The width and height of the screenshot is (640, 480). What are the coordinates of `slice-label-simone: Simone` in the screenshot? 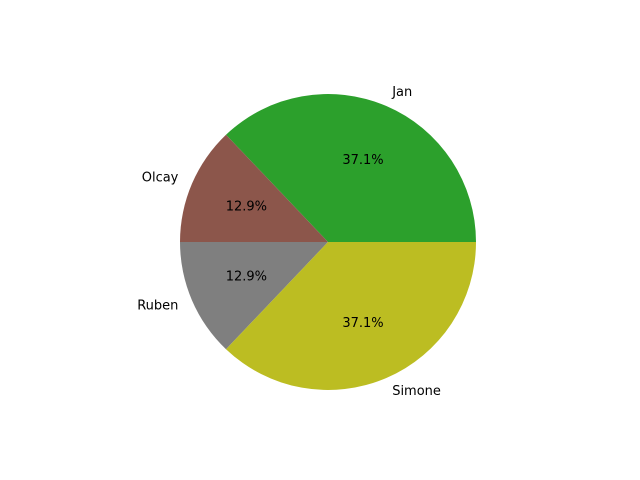 It's located at (416, 391).